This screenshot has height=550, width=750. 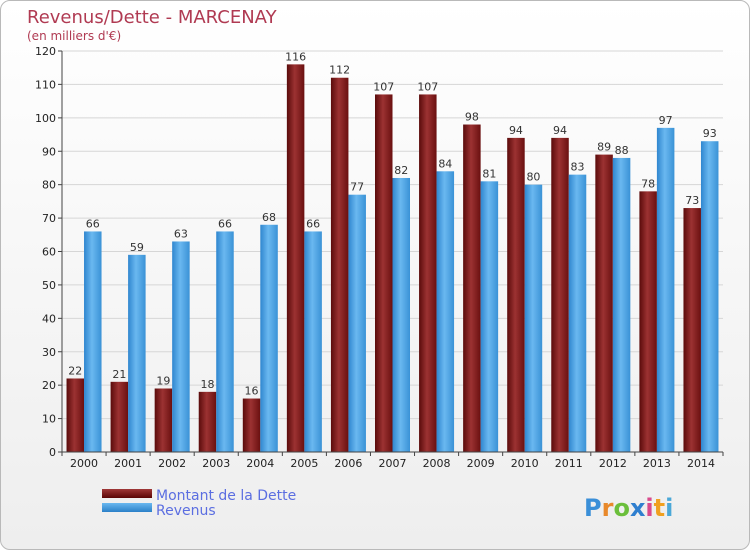 I want to click on data-label: 81, so click(x=489, y=173).